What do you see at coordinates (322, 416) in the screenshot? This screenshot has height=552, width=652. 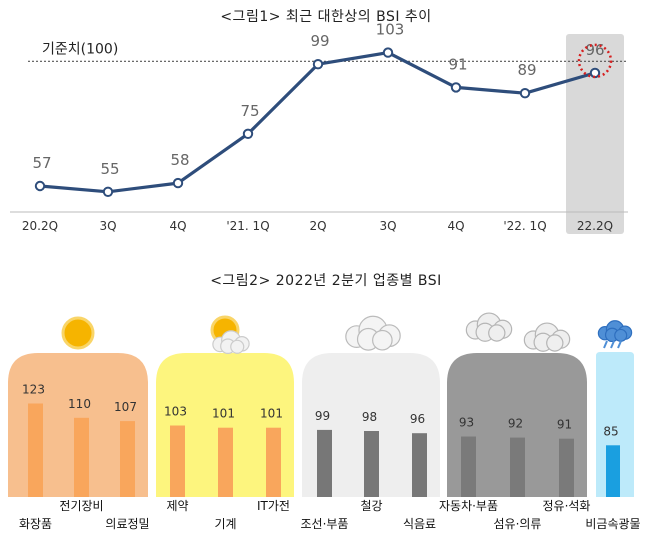 I see `bar-value-label: 99` at bounding box center [322, 416].